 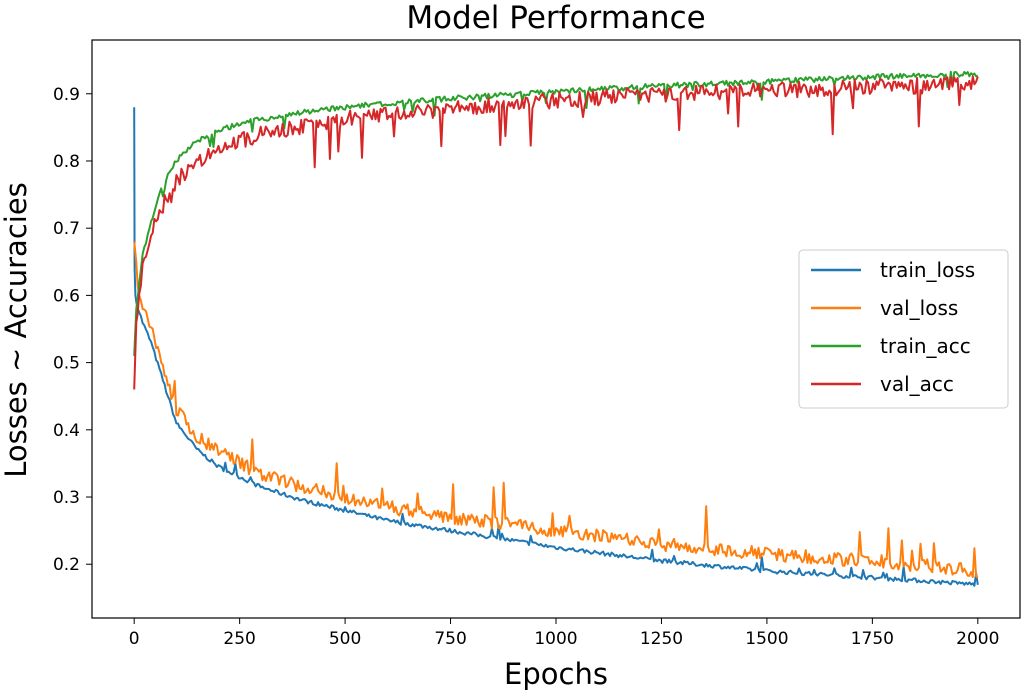 I want to click on legend-label: train_acc, so click(x=925, y=346).